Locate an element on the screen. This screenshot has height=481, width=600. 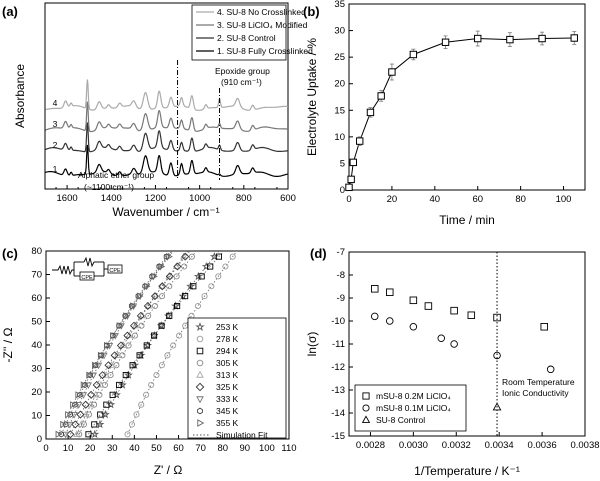
panel-d-y-tick-label: -11 is located at coordinates (338, 344).